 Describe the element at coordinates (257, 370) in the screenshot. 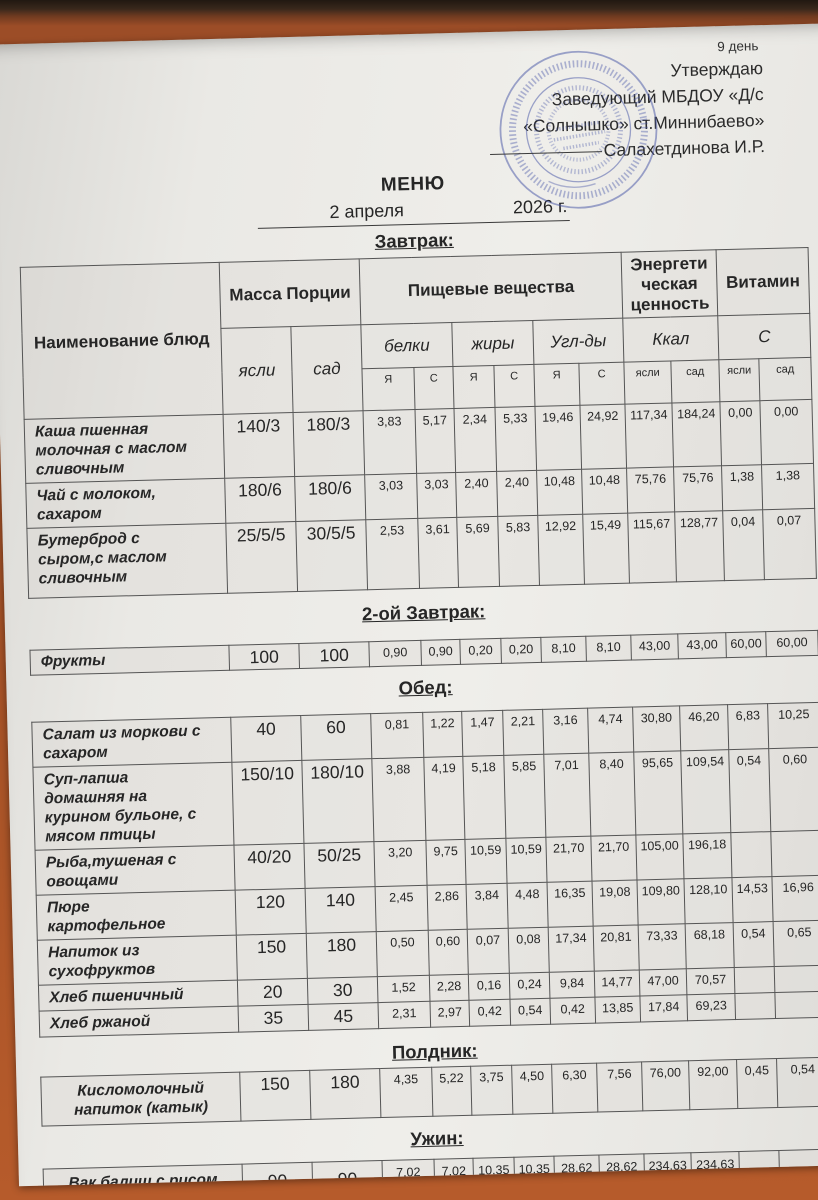

I see `header-yasli: ясли` at that location.